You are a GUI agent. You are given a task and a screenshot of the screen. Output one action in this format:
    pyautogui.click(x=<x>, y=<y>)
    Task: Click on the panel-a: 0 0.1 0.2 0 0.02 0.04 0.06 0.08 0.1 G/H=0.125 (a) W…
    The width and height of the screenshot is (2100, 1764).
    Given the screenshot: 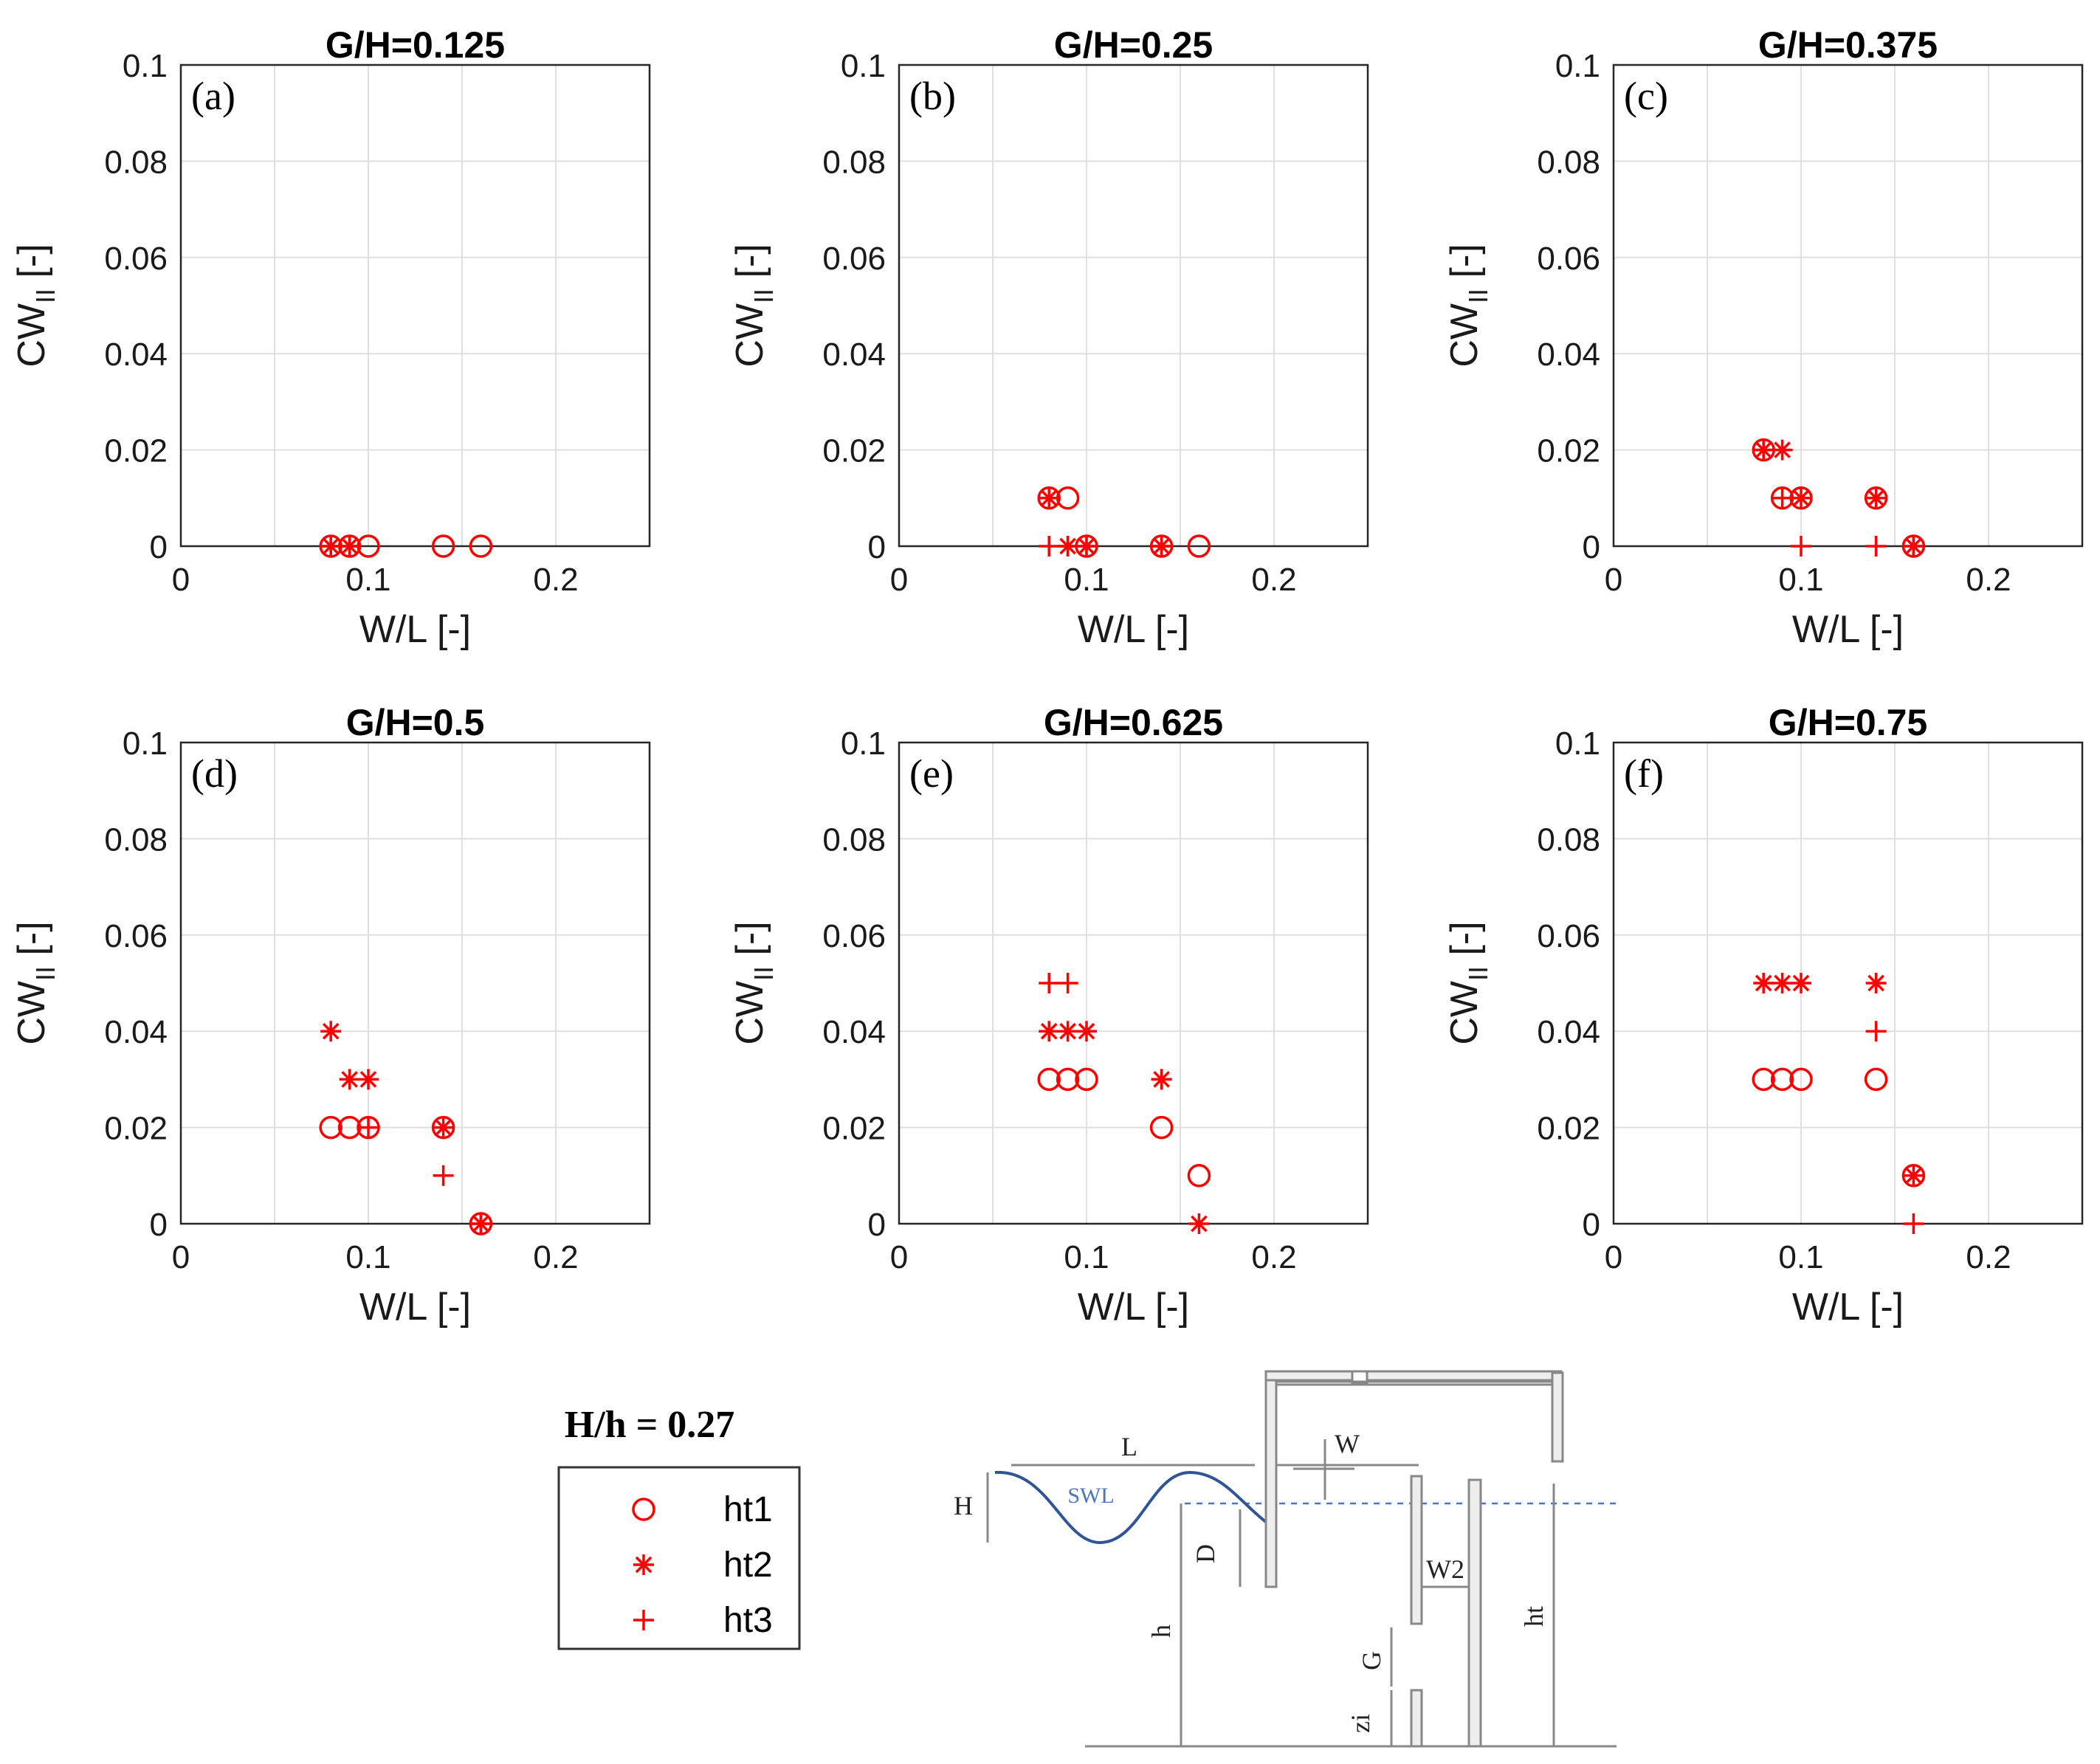 What is the action you would take?
    pyautogui.click(x=330, y=337)
    